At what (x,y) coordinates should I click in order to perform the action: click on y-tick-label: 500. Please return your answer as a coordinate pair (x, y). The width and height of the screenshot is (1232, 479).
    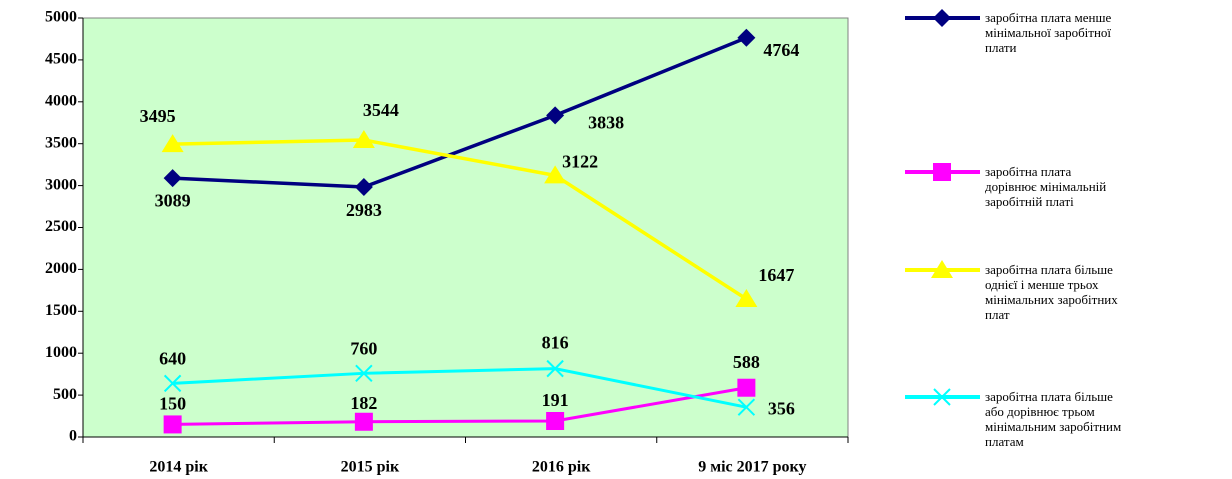
    Looking at the image, I should click on (65, 394).